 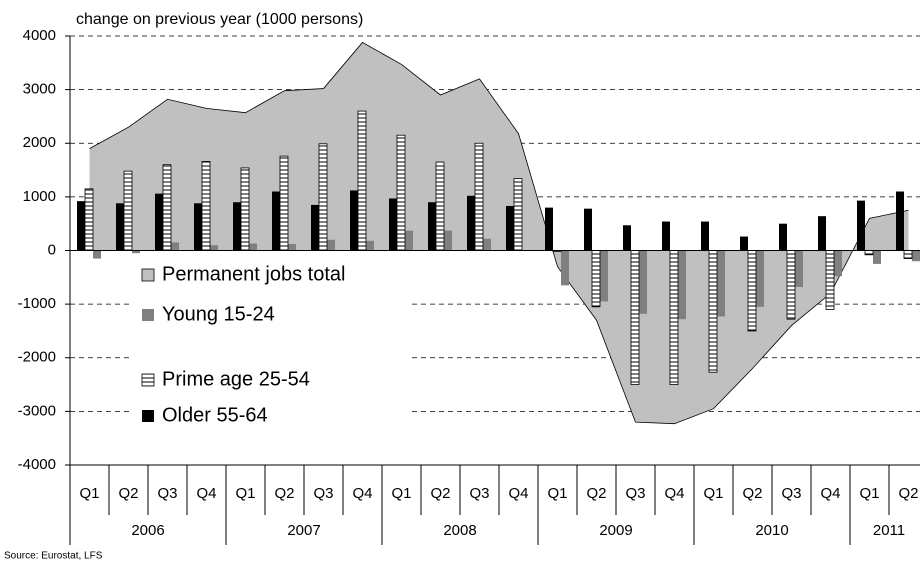 I want to click on y-tick-label: -1000, so click(x=37, y=303).